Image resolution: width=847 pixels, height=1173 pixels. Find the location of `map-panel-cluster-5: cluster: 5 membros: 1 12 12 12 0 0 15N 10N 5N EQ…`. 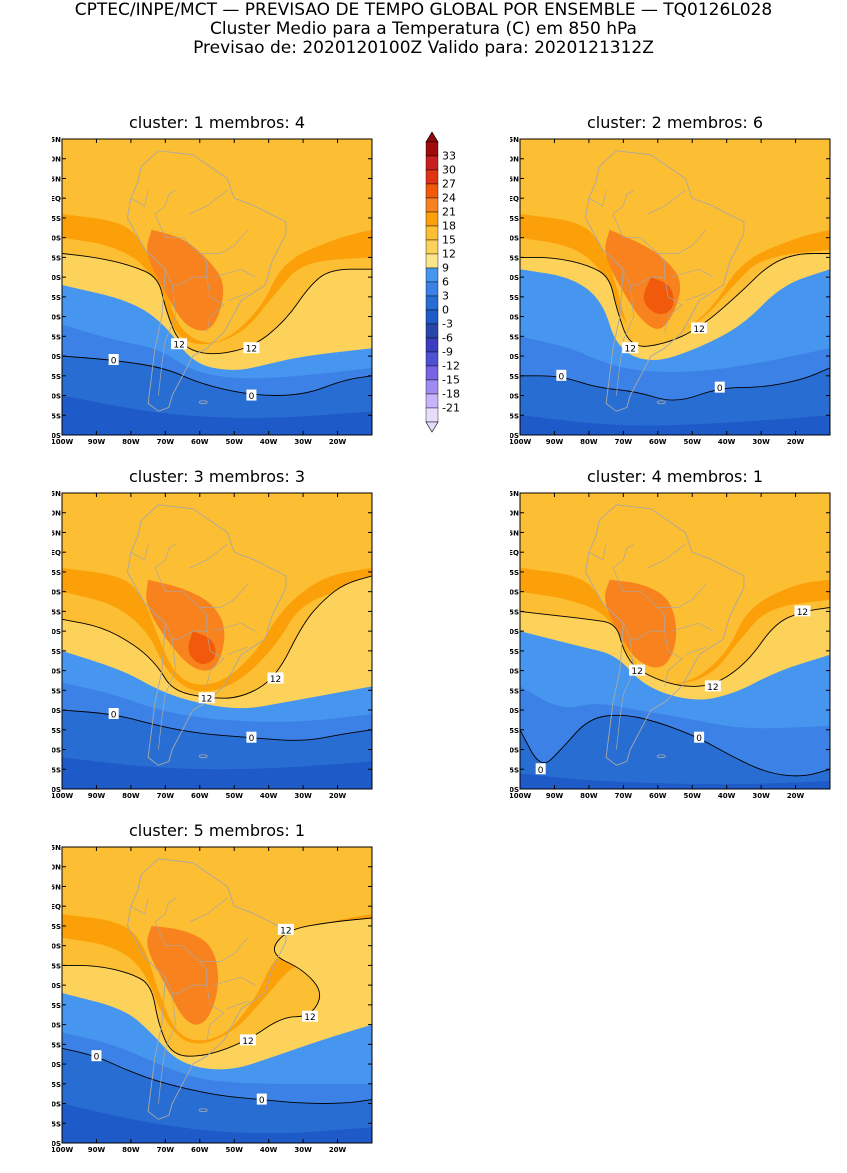

map-panel-cluster-5: cluster: 5 membros: 1 12 12 12 0 0 15N 10N 5N EQ… is located at coordinates (217, 993).